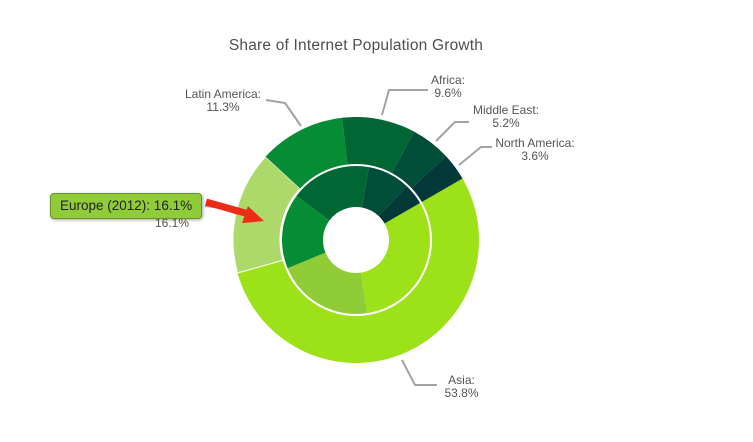 The height and width of the screenshot is (442, 753). What do you see at coordinates (222, 107) in the screenshot?
I see `slice-label-latin-america-line2: 11.3%` at bounding box center [222, 107].